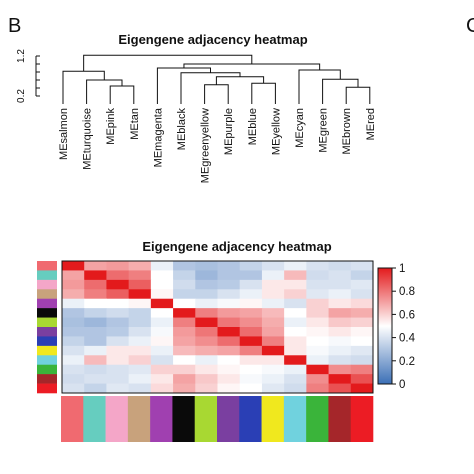 This screenshot has height=474, width=474. I want to click on colorbar-tick-label: 0, so click(402, 385).